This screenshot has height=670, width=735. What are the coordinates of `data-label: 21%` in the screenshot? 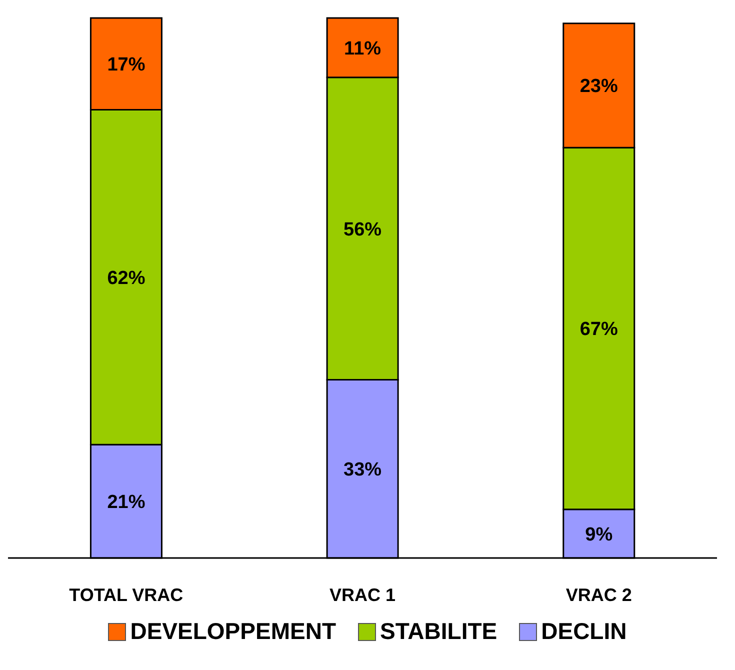 It's located at (126, 503).